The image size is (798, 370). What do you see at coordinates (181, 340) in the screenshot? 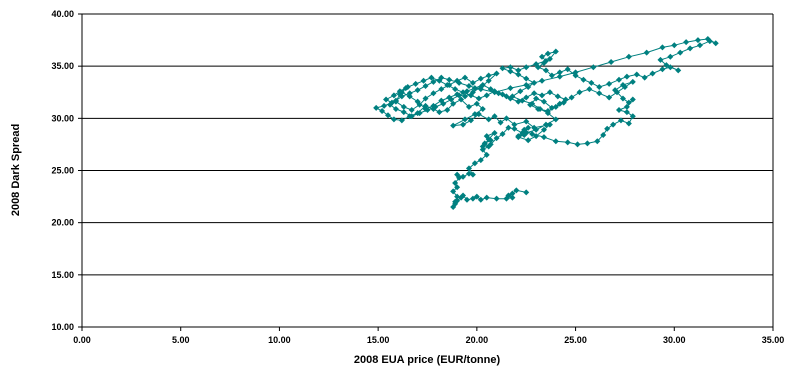
I see `x-tick-label: 5.00` at bounding box center [181, 340].